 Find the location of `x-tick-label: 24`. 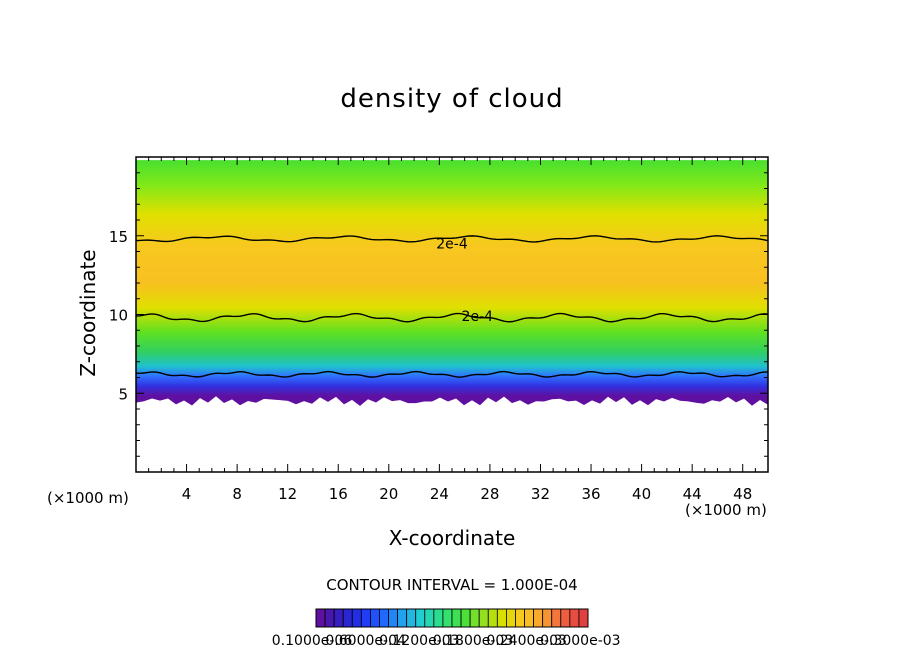

x-tick-label: 24 is located at coordinates (439, 494).